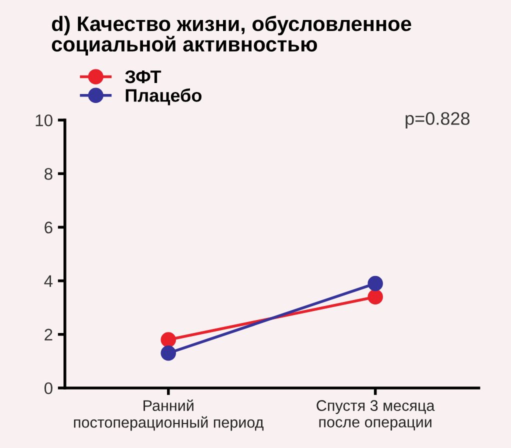 The height and width of the screenshot is (448, 511). I want to click on y-tick-label: 4, so click(48, 281).